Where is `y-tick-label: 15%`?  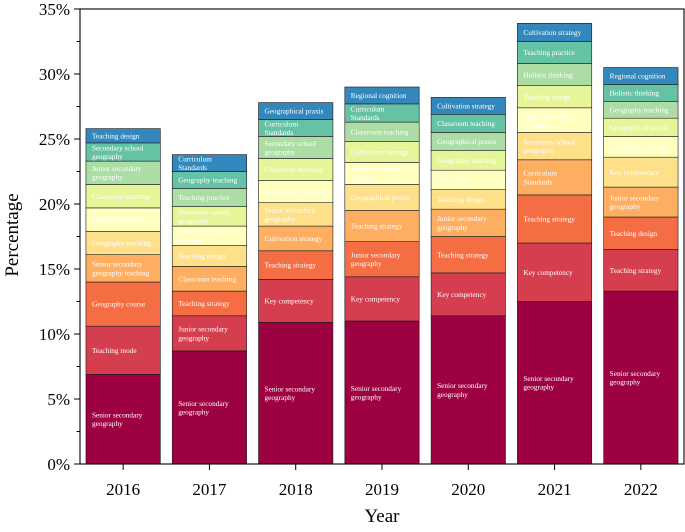 y-tick-label: 15% is located at coordinates (54, 269).